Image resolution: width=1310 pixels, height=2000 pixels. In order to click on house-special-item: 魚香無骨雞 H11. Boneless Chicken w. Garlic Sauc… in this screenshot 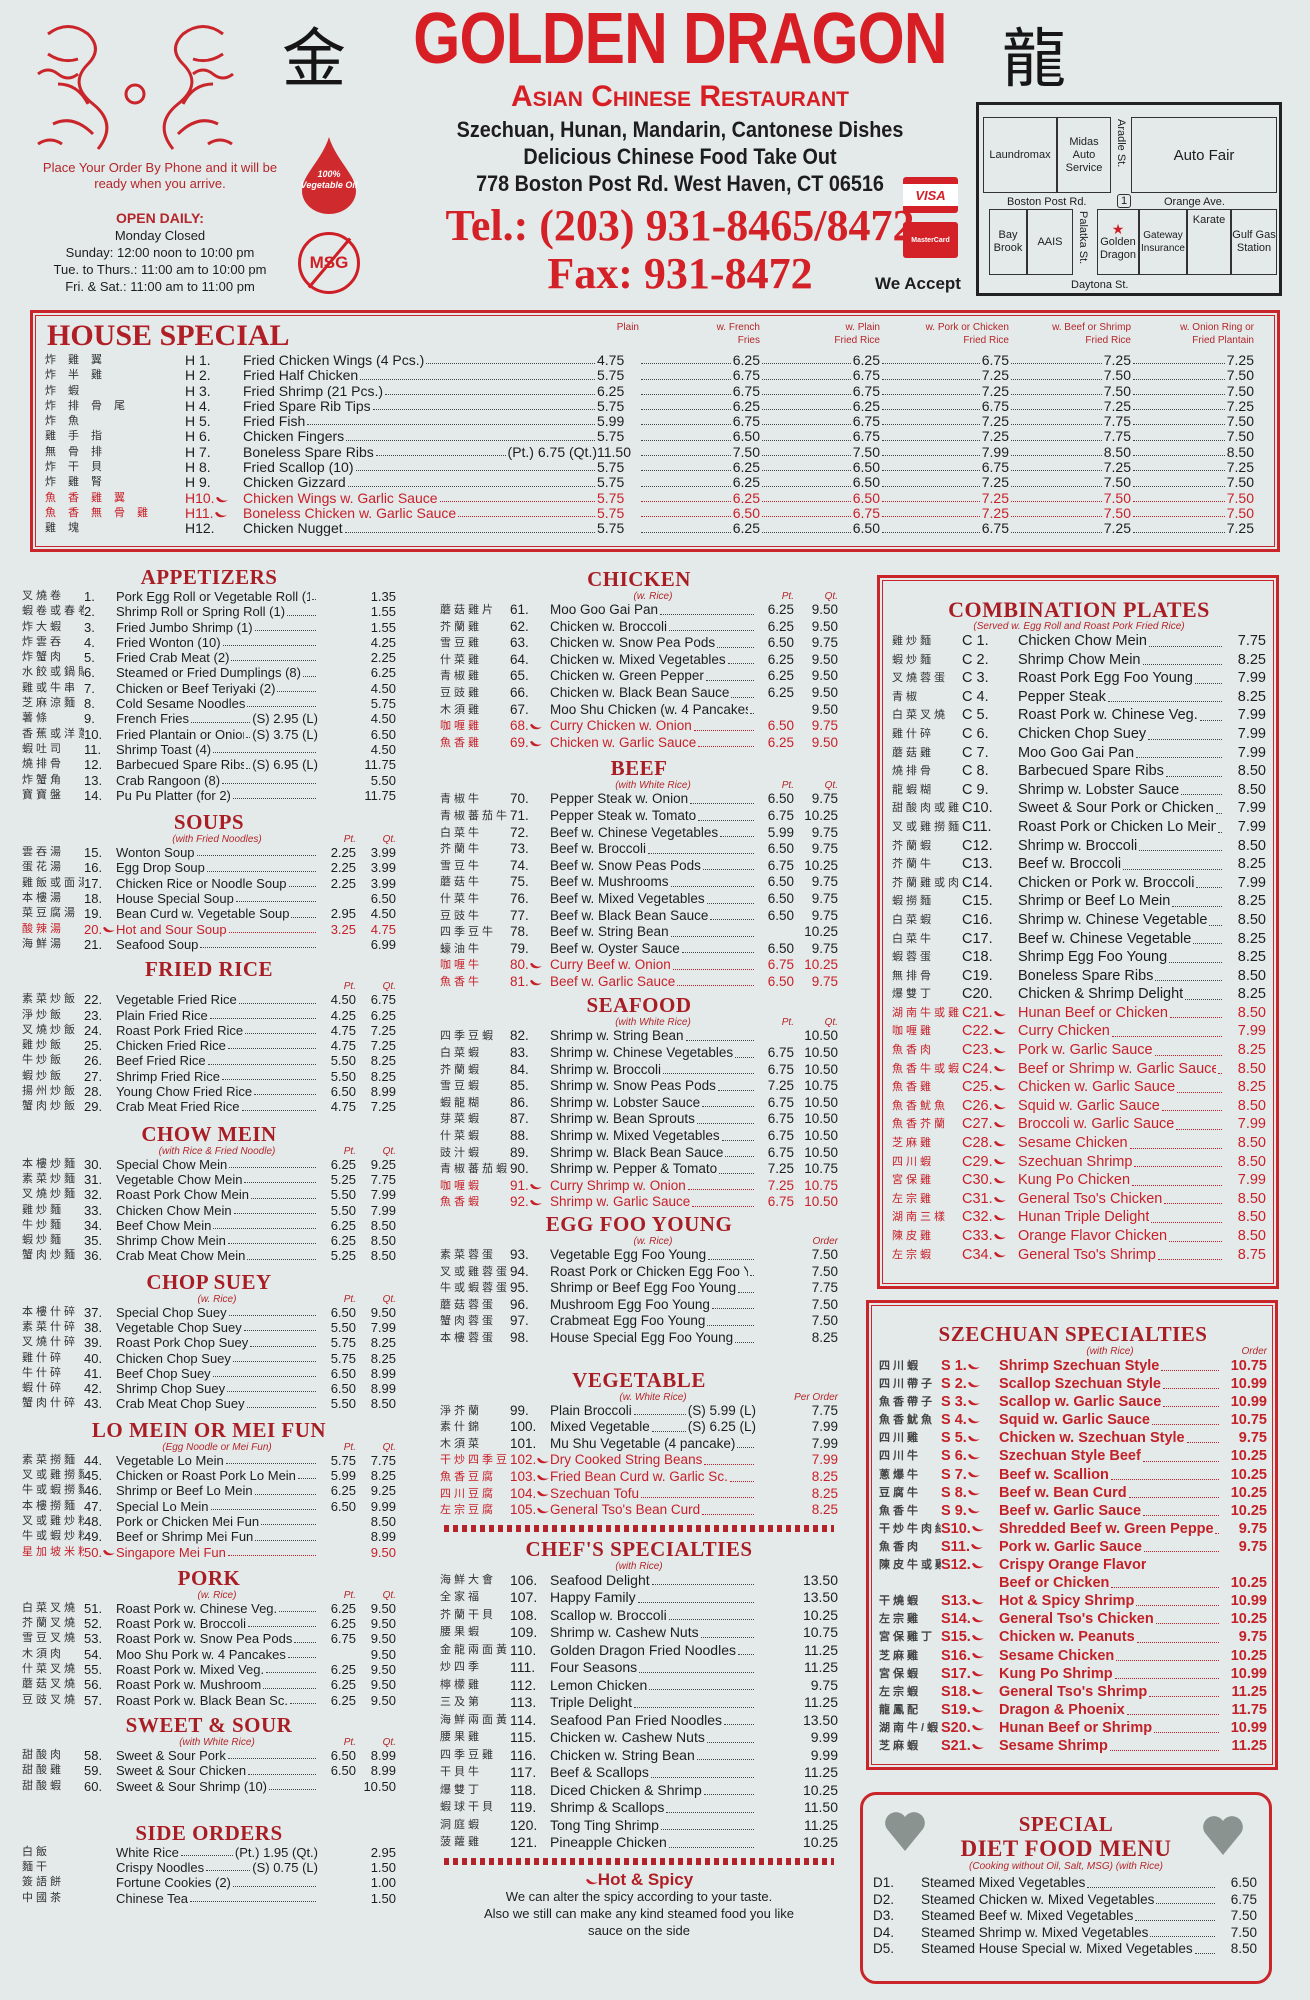, I will do `click(655, 513)`.